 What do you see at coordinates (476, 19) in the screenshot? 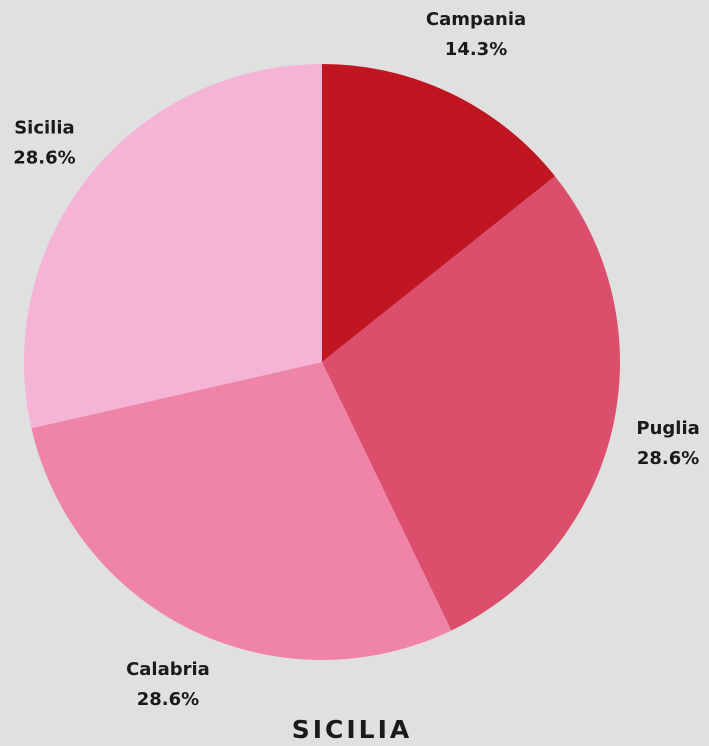
I see `slice-label: Campania` at bounding box center [476, 19].